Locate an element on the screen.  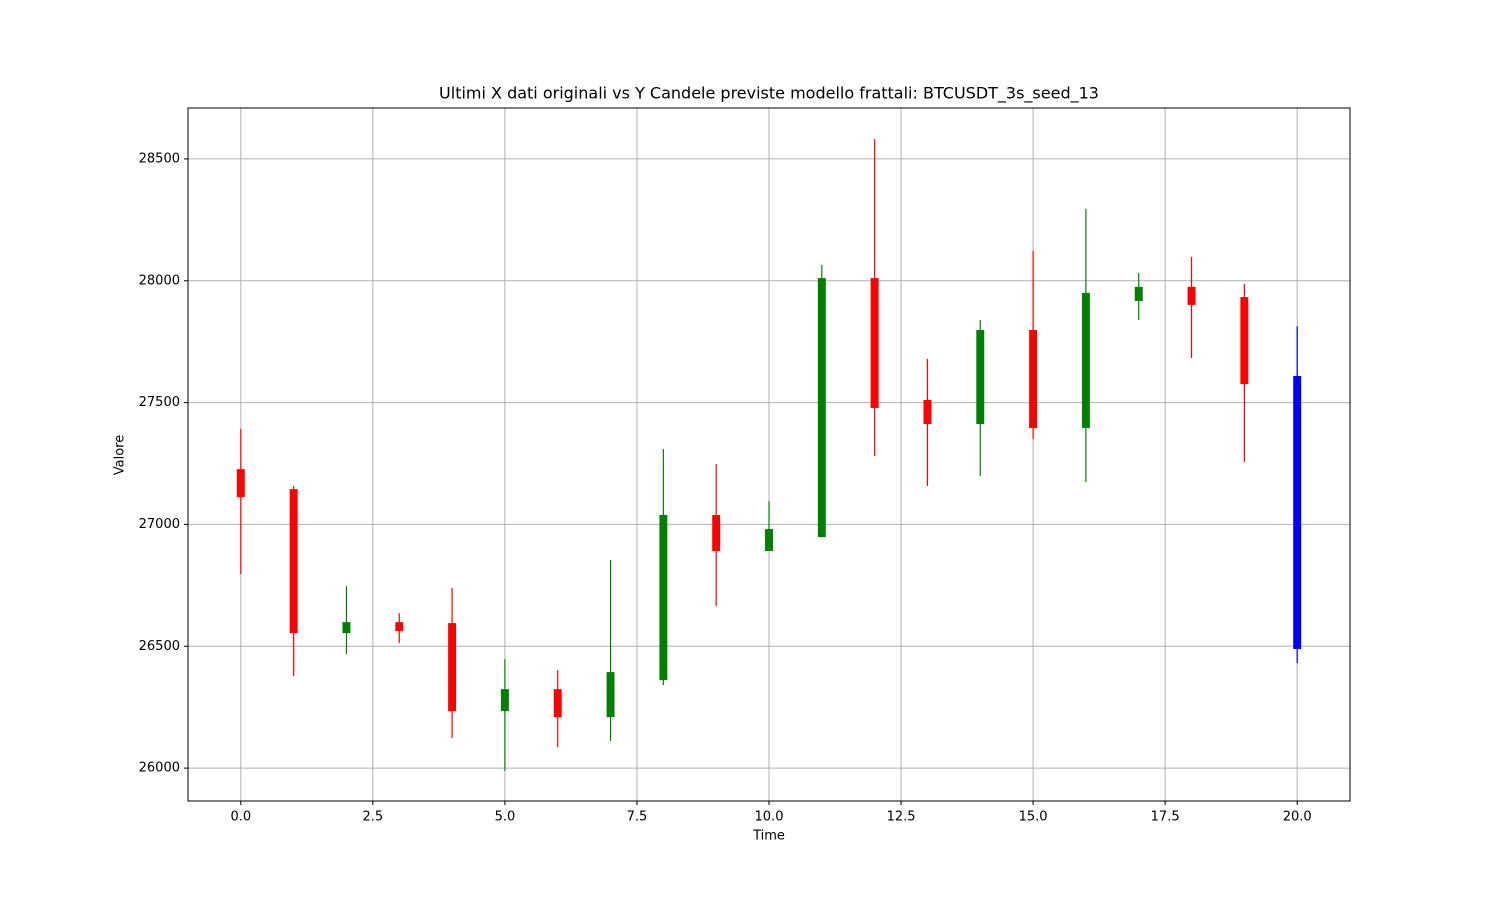
x-axis-label: Time is located at coordinates (768, 836).